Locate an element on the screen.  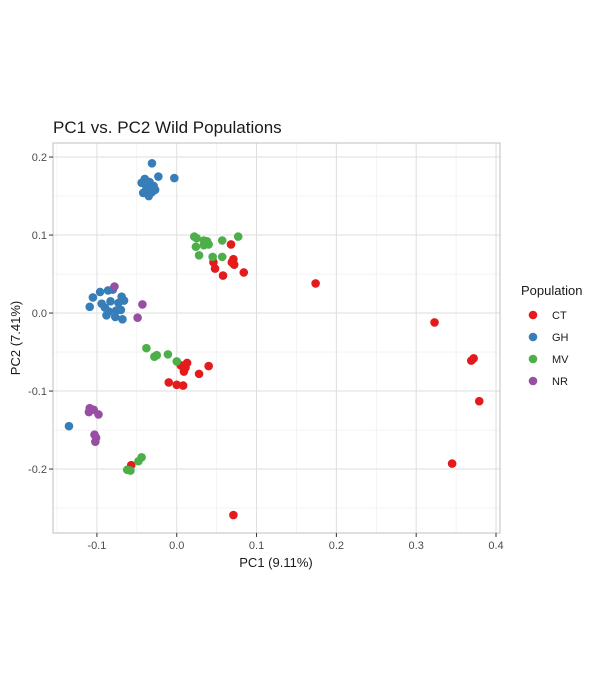
y-tick-label: 0.1 is located at coordinates (39, 236).